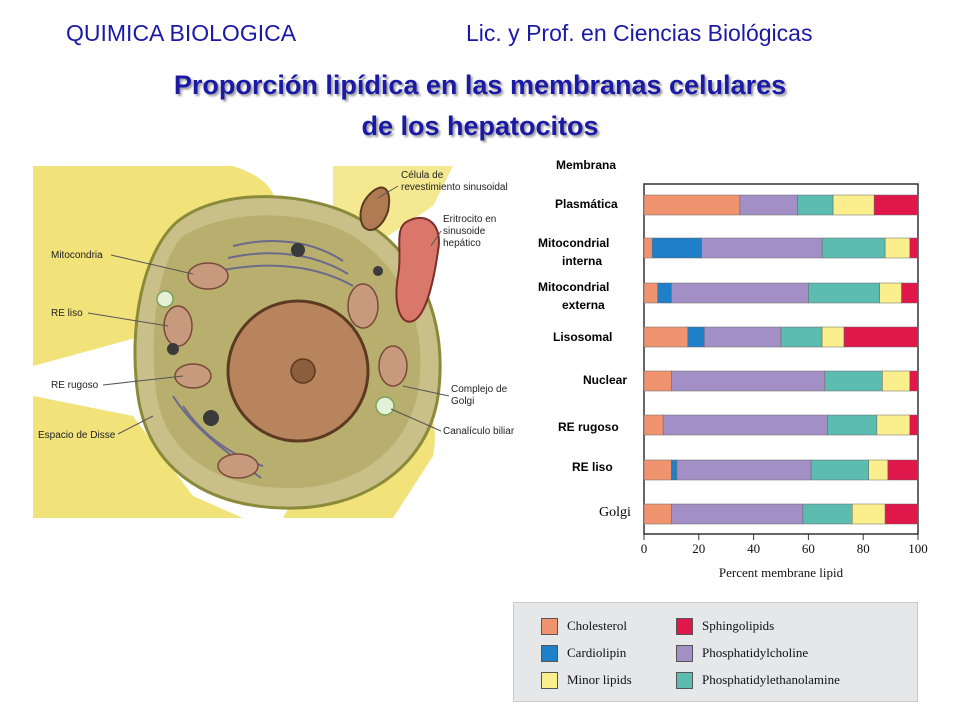 This screenshot has width=960, height=720. I want to click on legend-item-phosphatidylethanolamine: Phosphatidylethanolamine, so click(758, 680).